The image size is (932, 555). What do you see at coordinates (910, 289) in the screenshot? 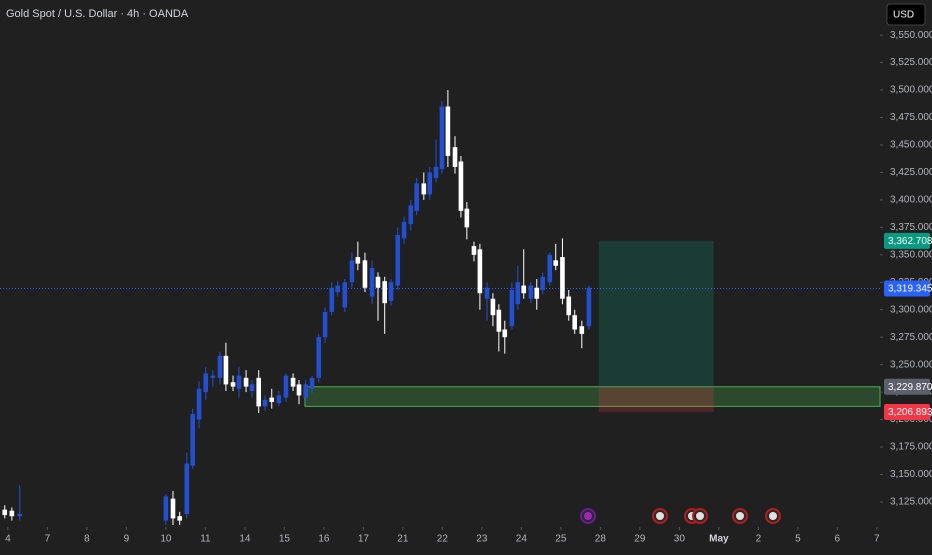
I see `price-tag-label: 3,319.345` at bounding box center [910, 289].